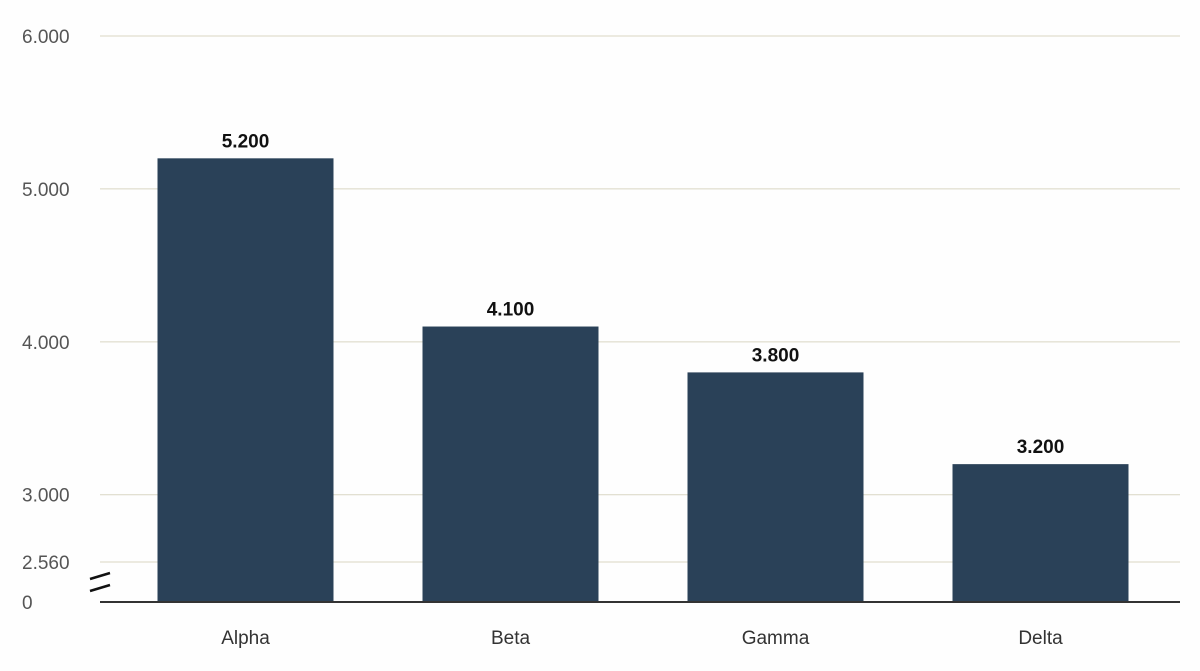 This screenshot has height=671, width=1200. What do you see at coordinates (46, 563) in the screenshot?
I see `y-tick-label: 2.560` at bounding box center [46, 563].